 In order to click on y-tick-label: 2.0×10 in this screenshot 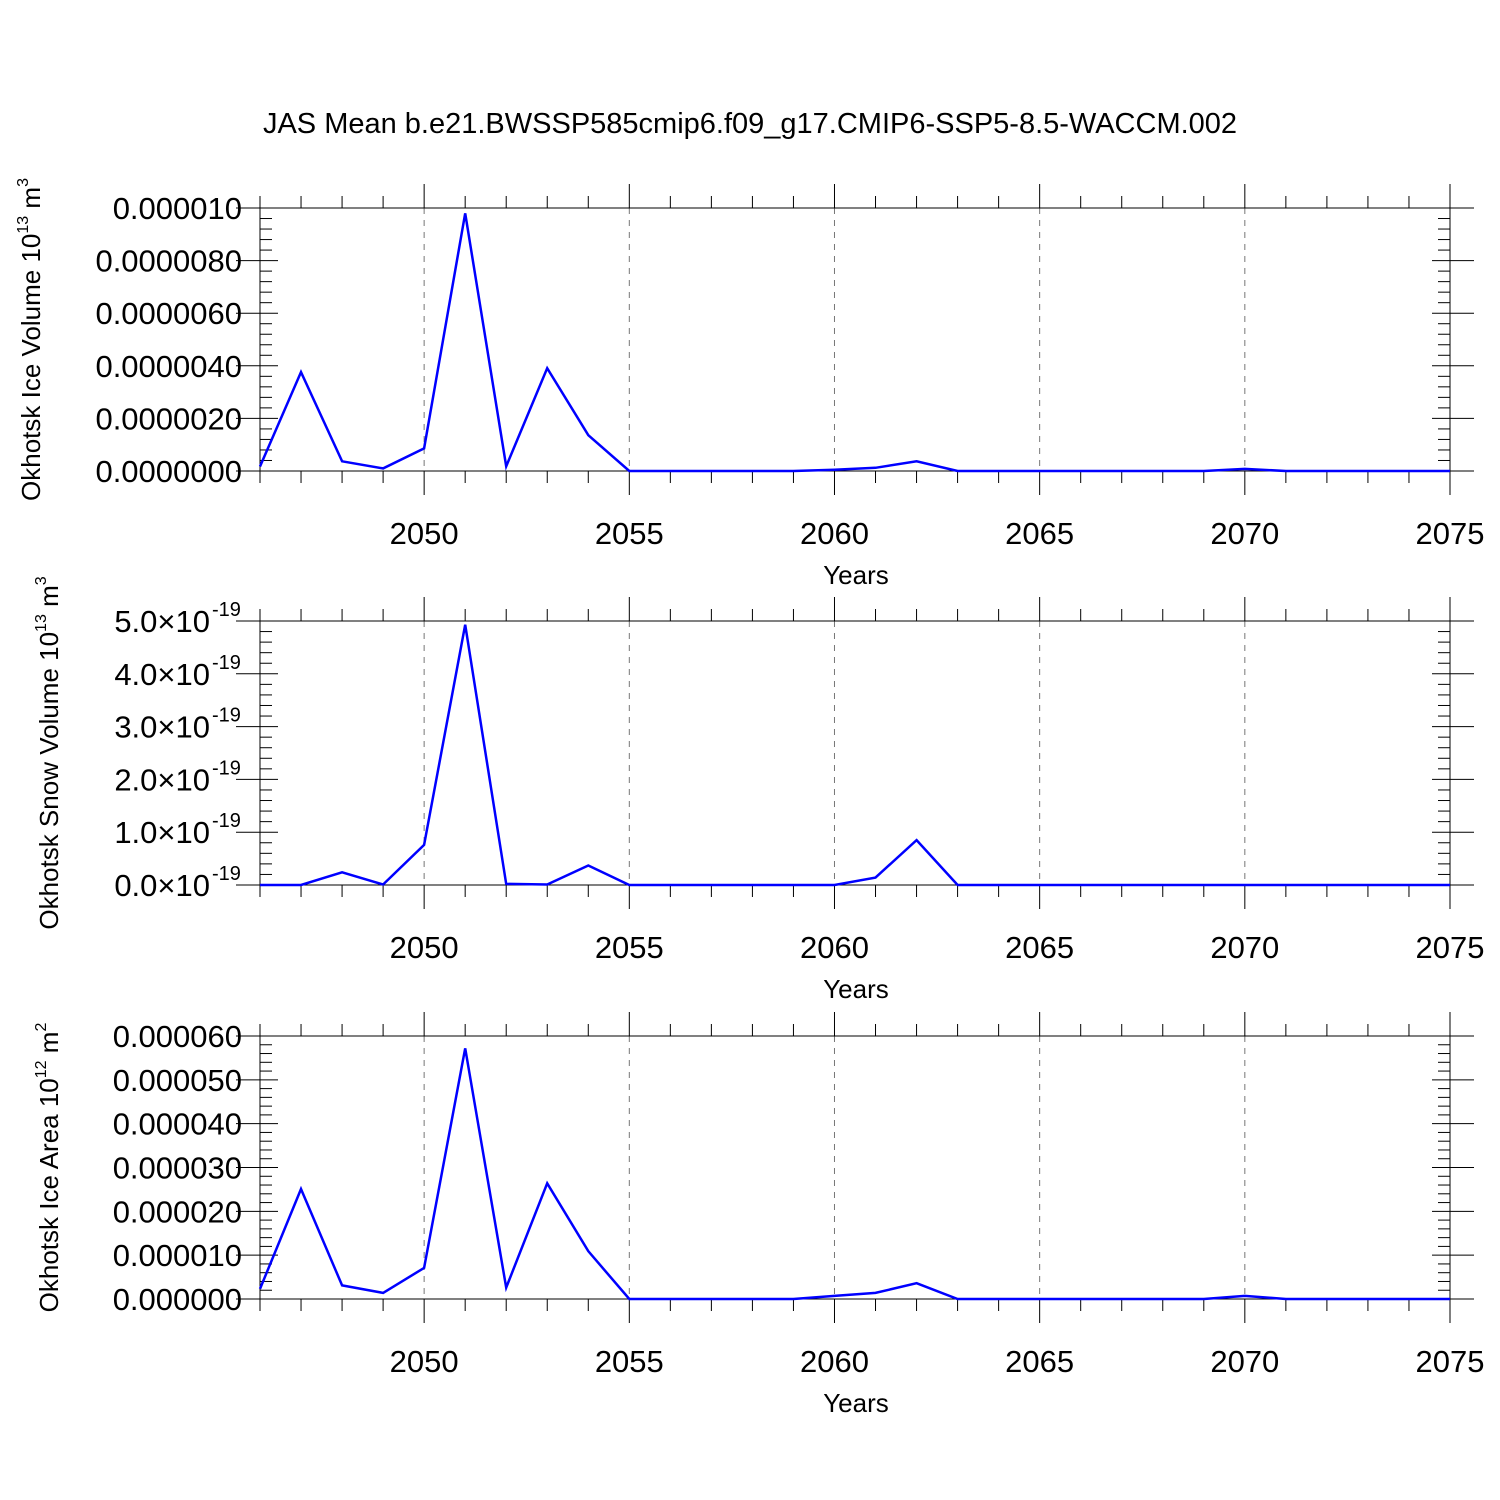, I will do `click(162, 779)`.